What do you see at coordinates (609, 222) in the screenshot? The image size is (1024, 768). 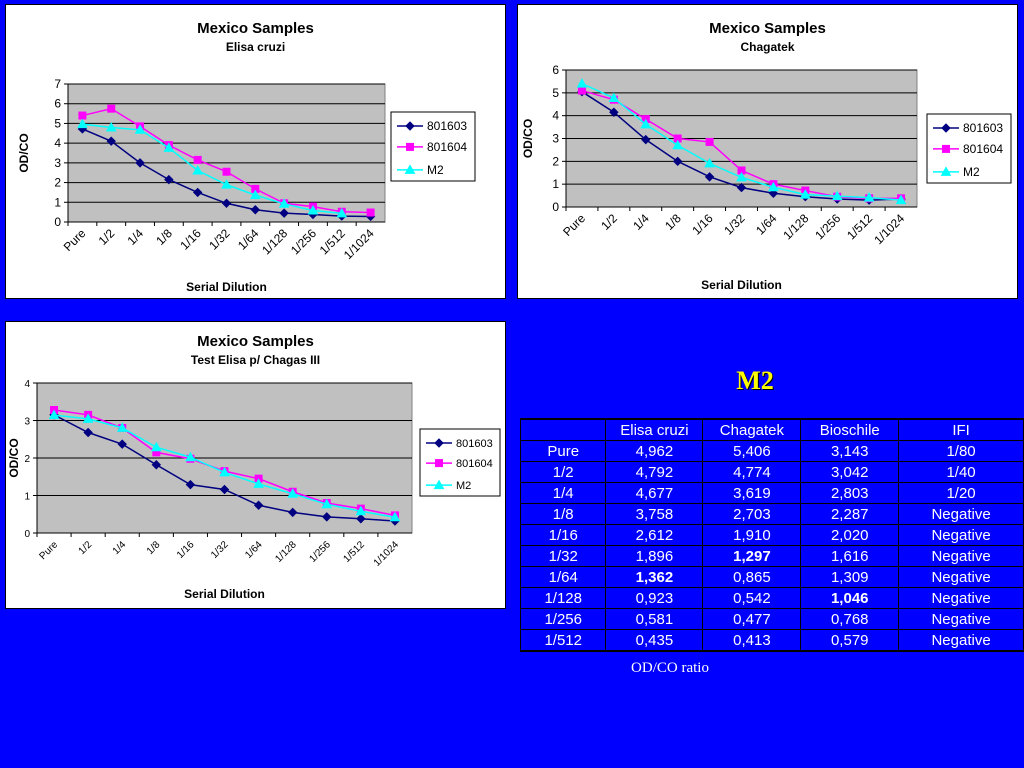 I see `x-tick-label: 1/2` at bounding box center [609, 222].